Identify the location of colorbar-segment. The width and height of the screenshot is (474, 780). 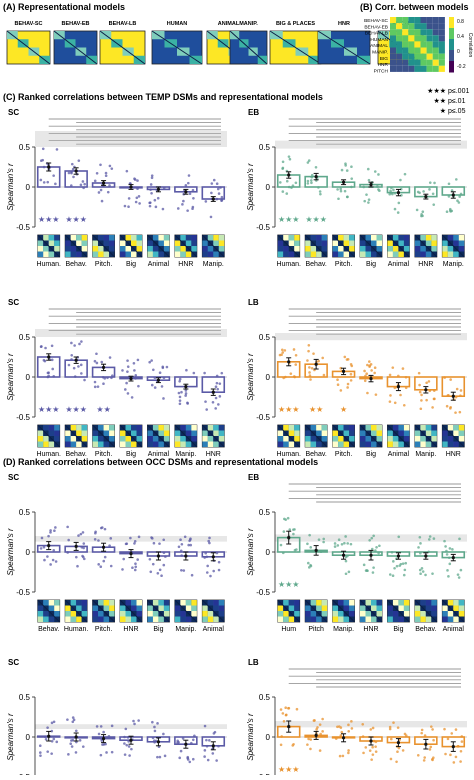
(451, 23).